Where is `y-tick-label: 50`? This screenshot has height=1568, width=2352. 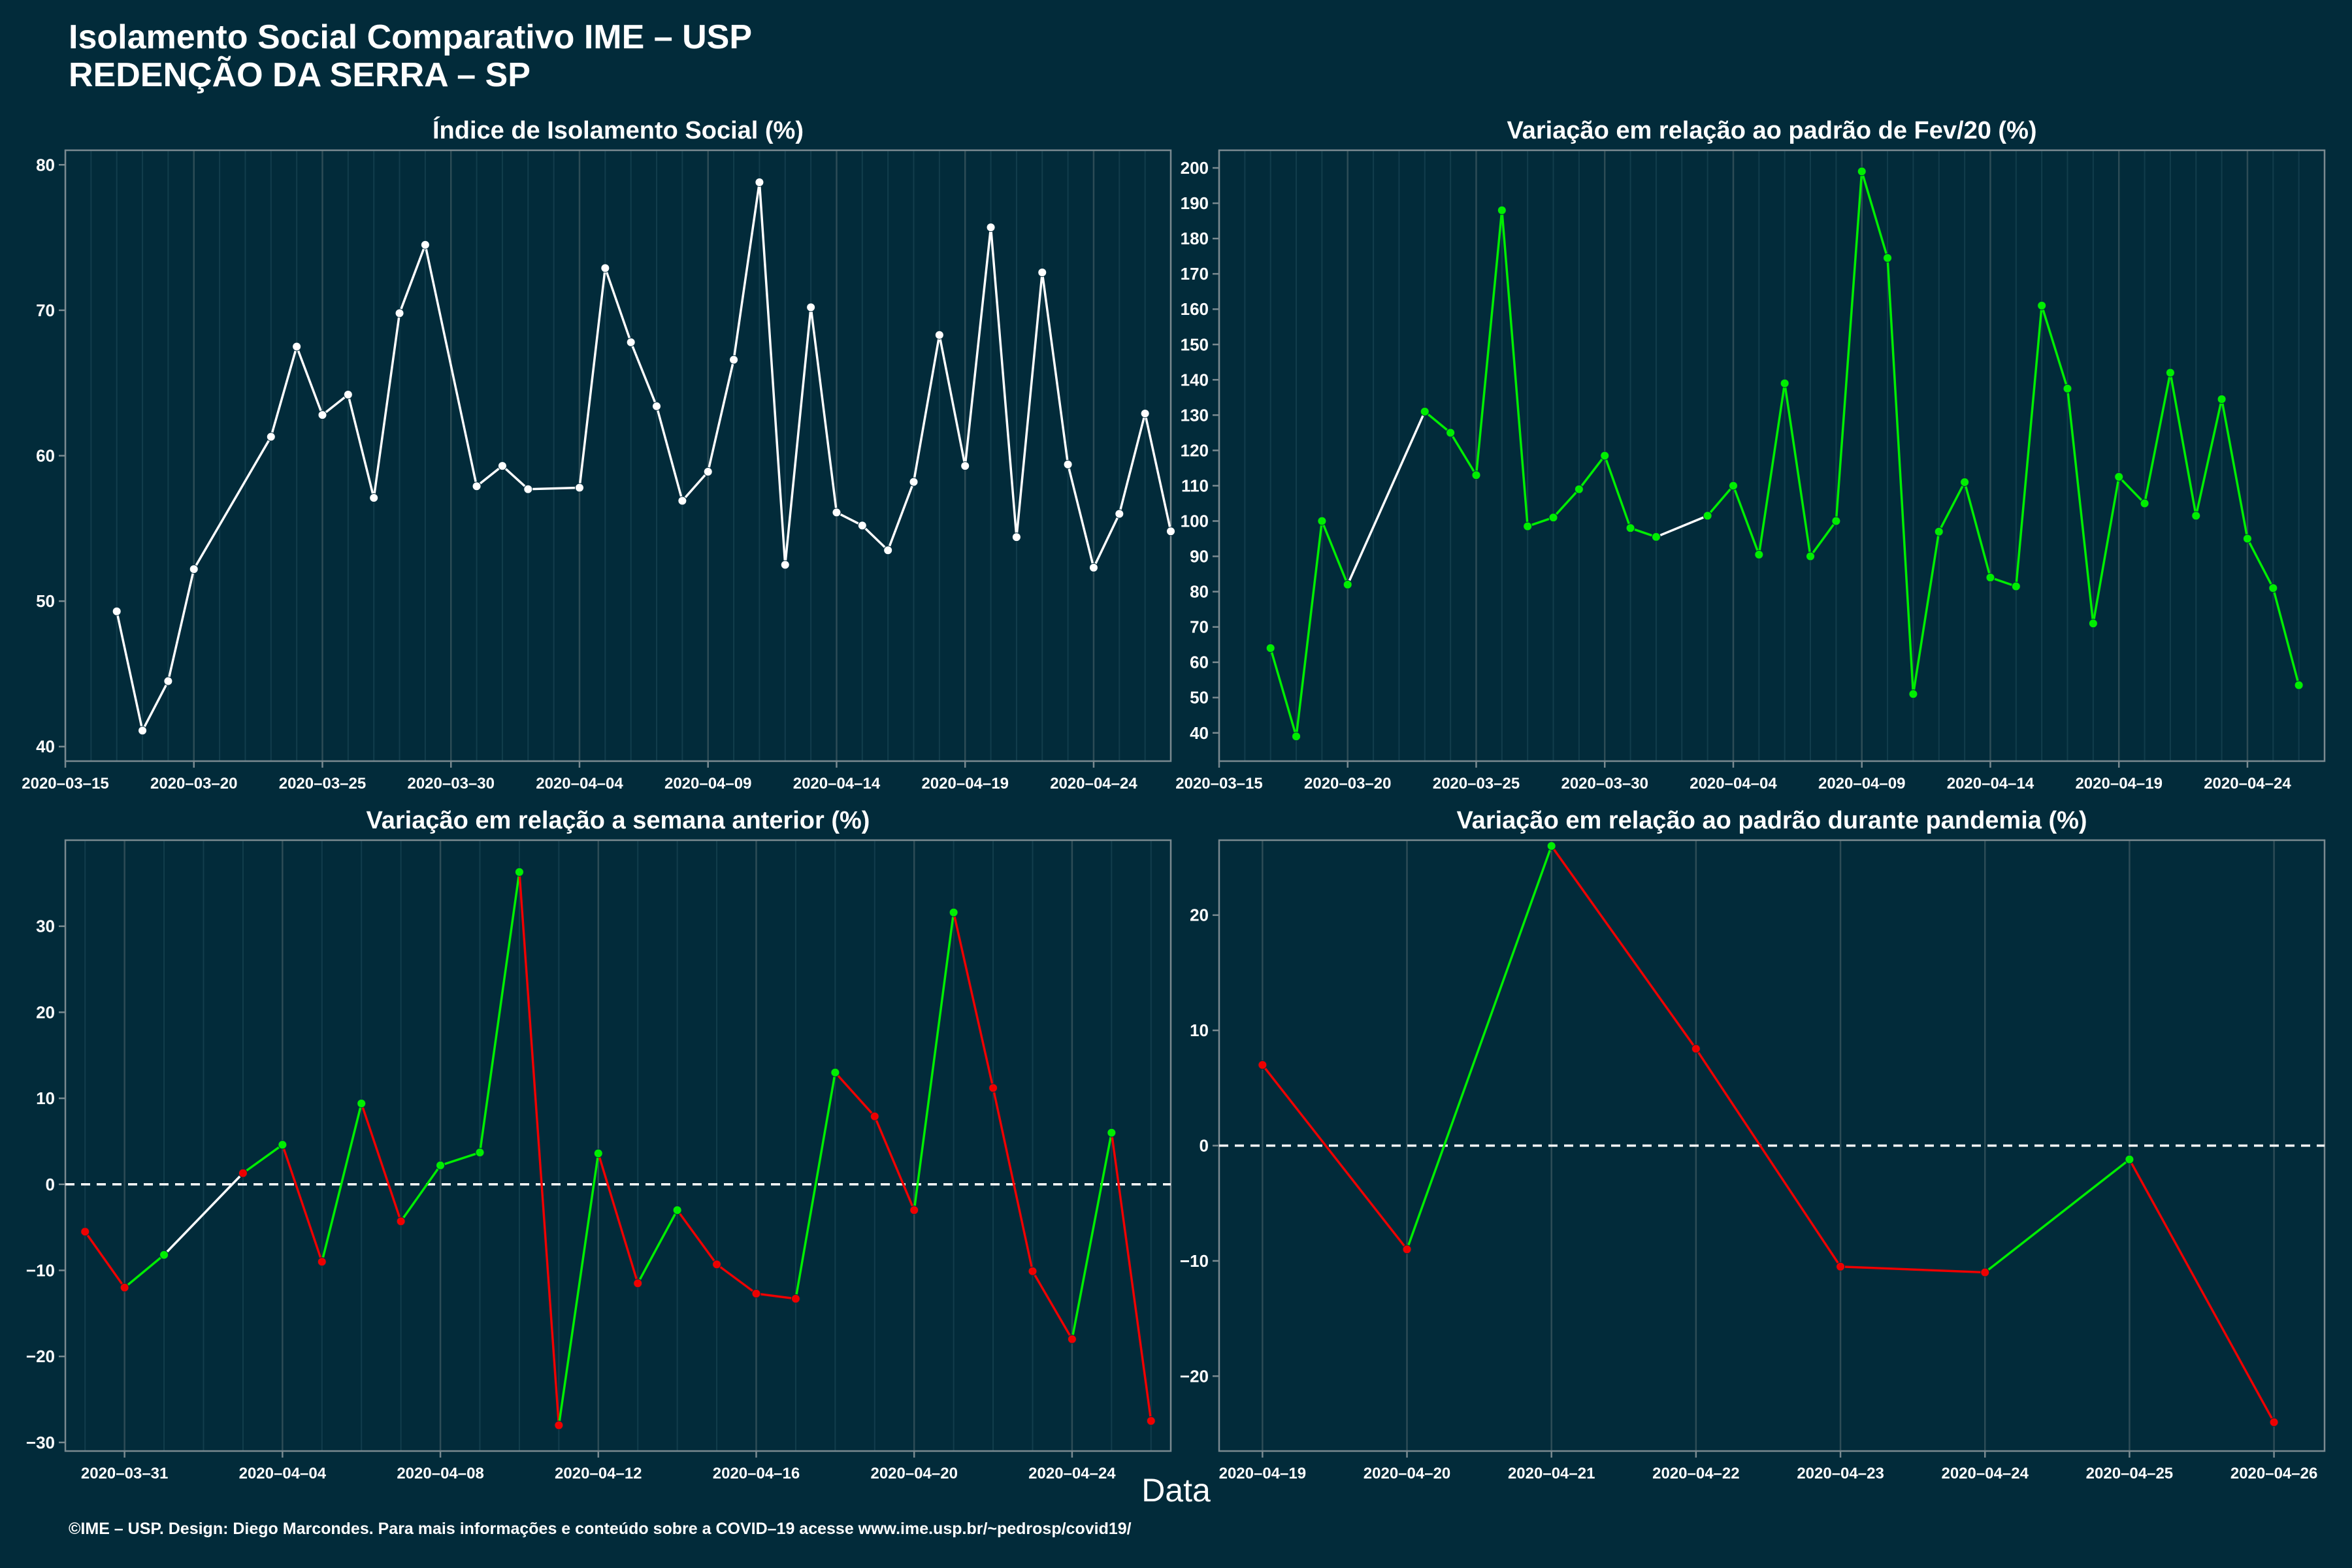
y-tick-label: 50 is located at coordinates (45, 601).